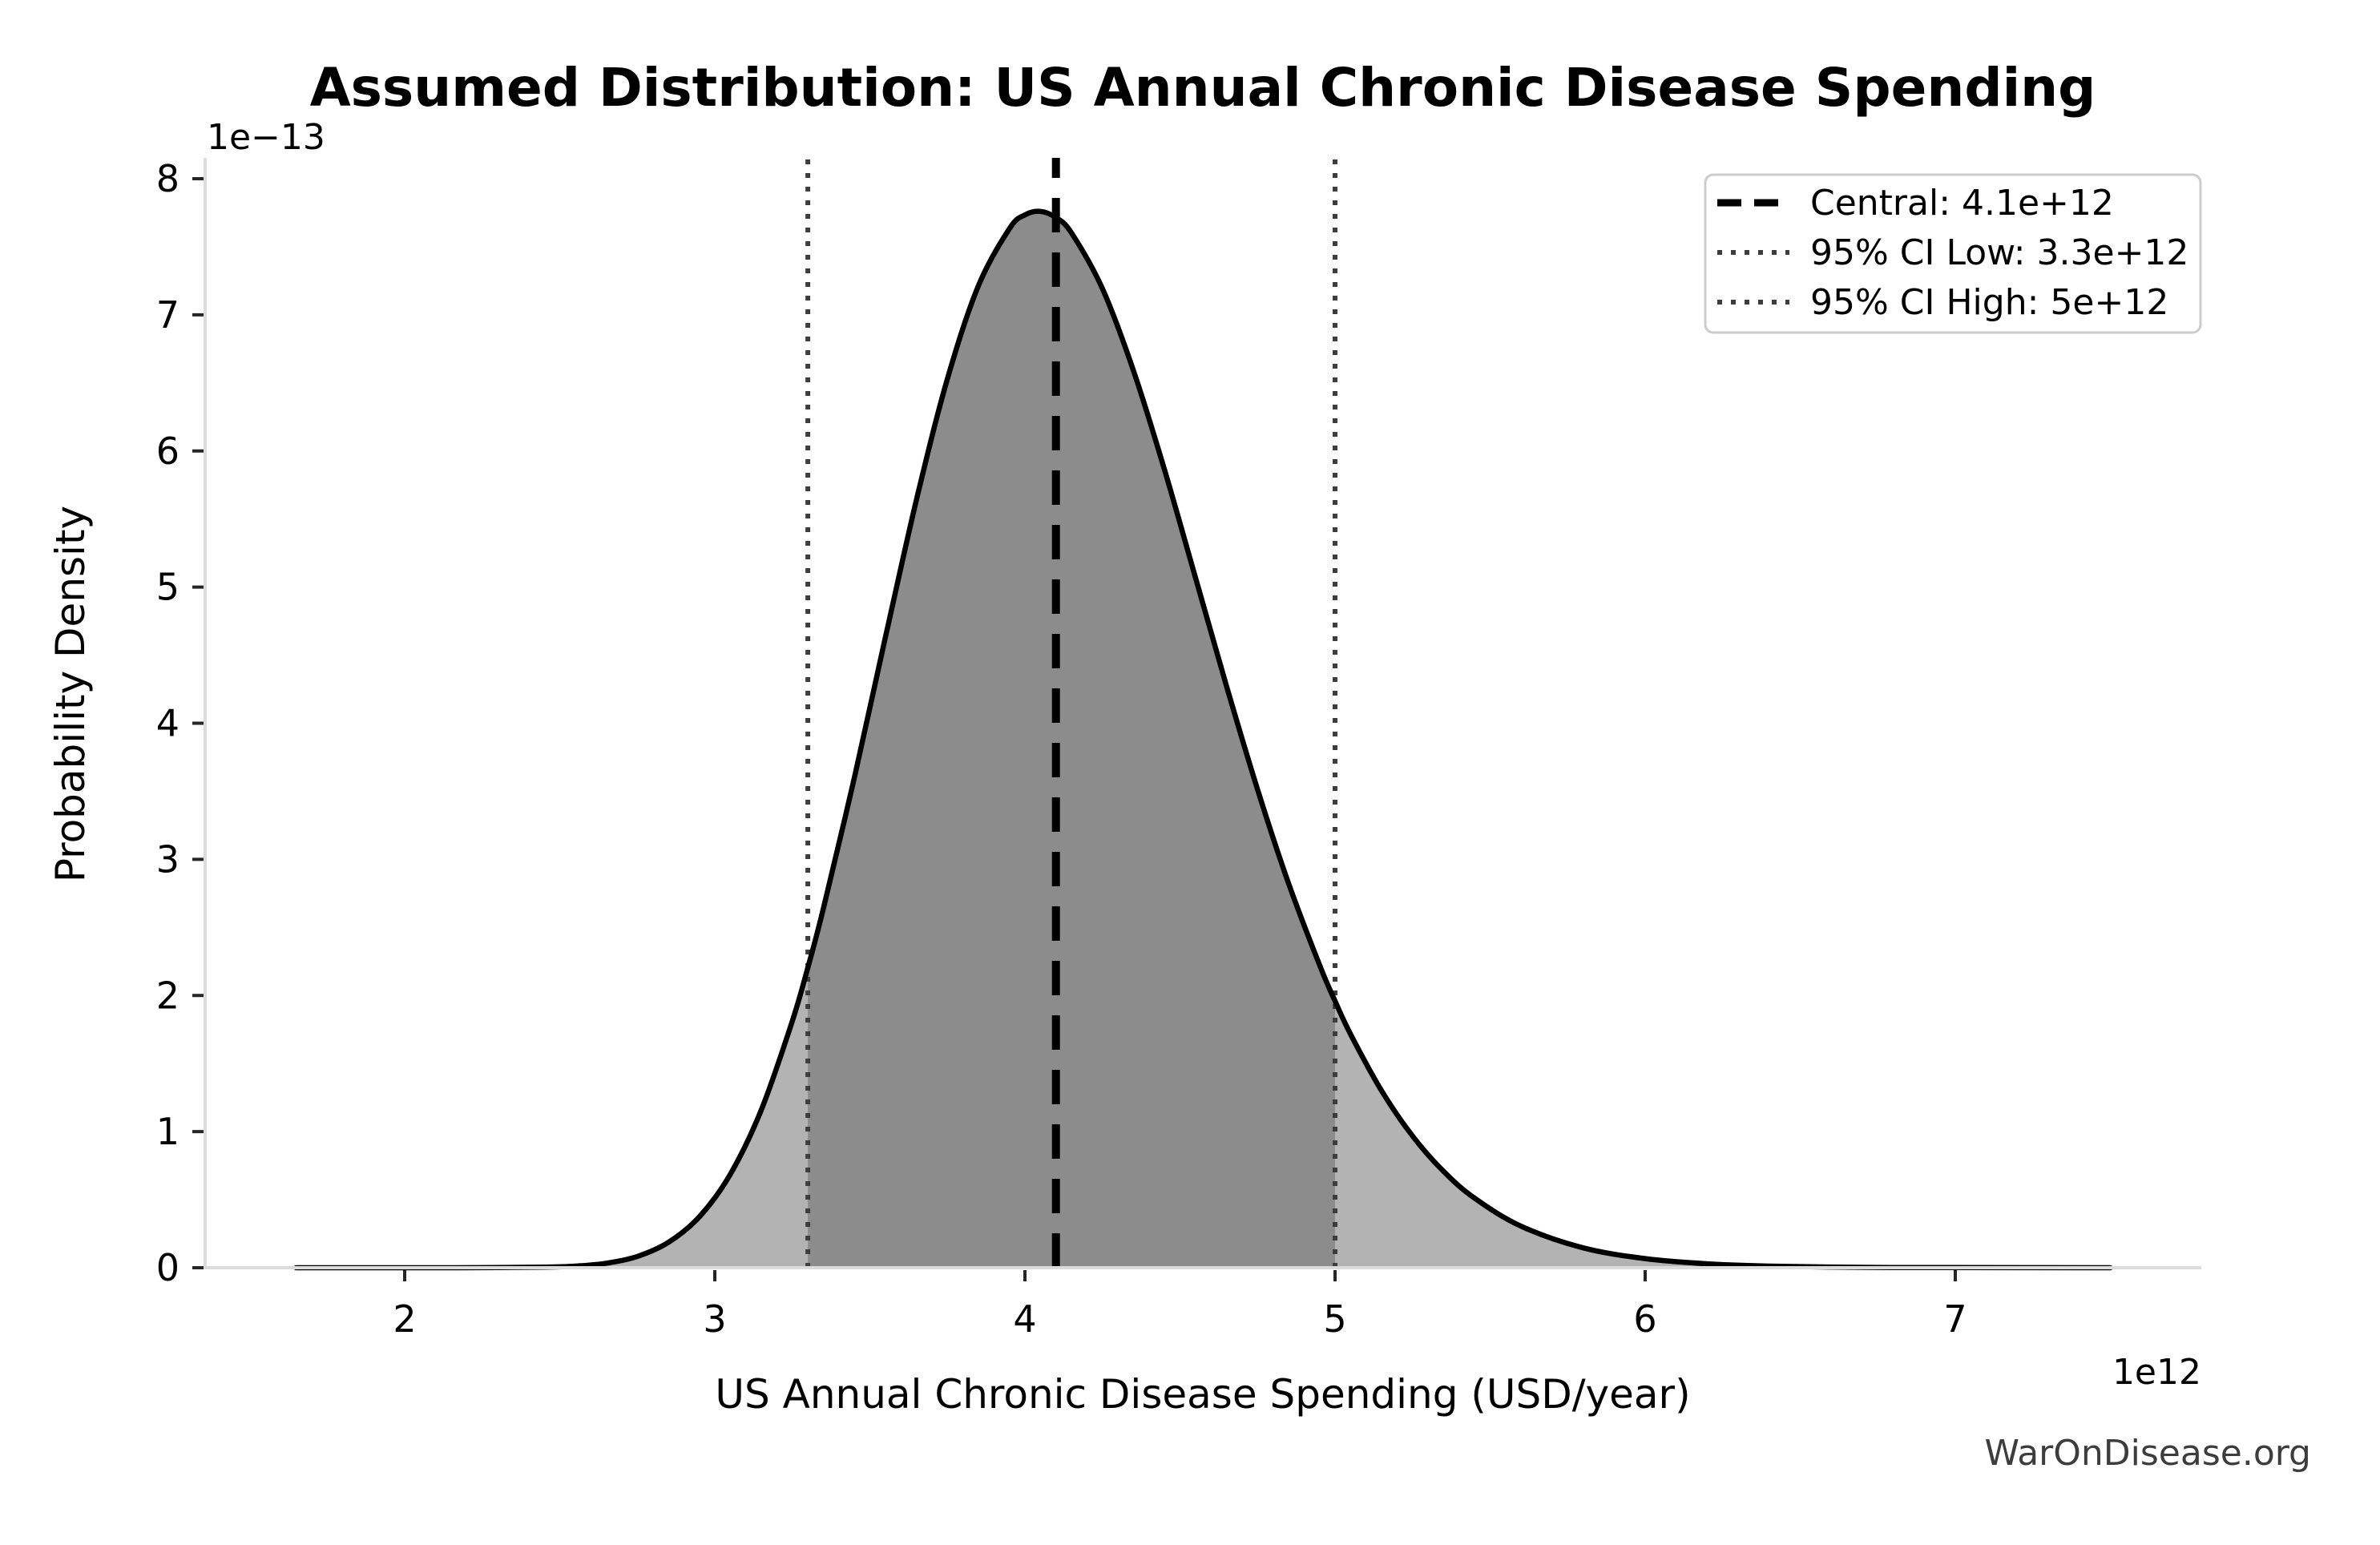 Image resolution: width=2380 pixels, height=1545 pixels. Describe the element at coordinates (1989, 303) in the screenshot. I see `legend-ci-high-label: 95% CI High: 5e+12` at that location.